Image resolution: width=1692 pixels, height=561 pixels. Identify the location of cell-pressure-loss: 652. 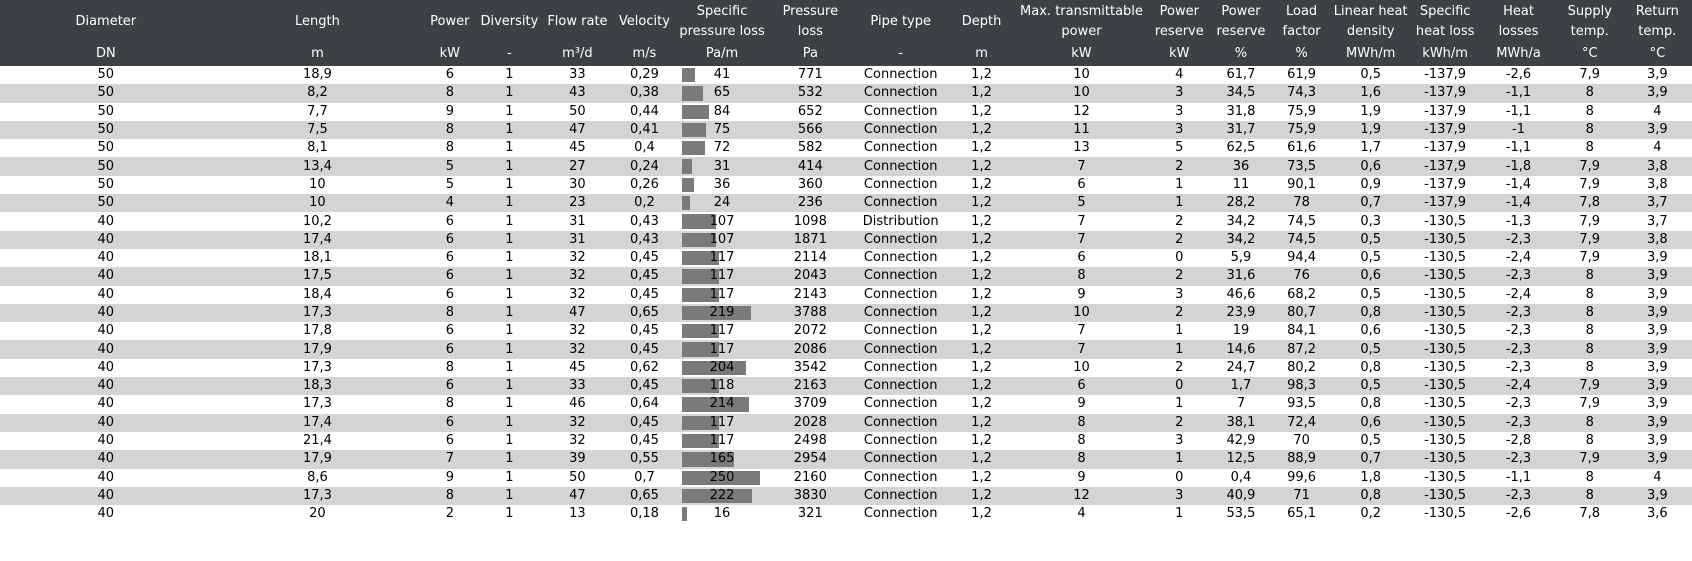
(810, 111).